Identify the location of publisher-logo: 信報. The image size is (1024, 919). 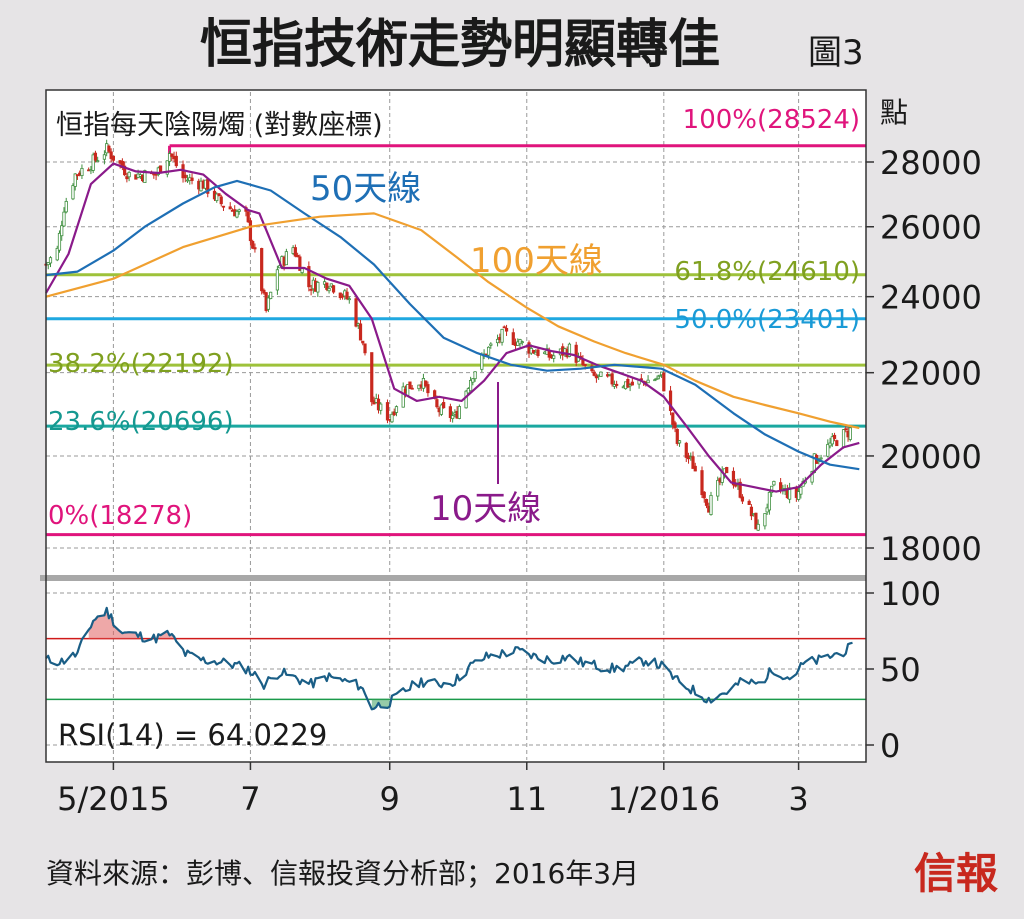
(956, 873).